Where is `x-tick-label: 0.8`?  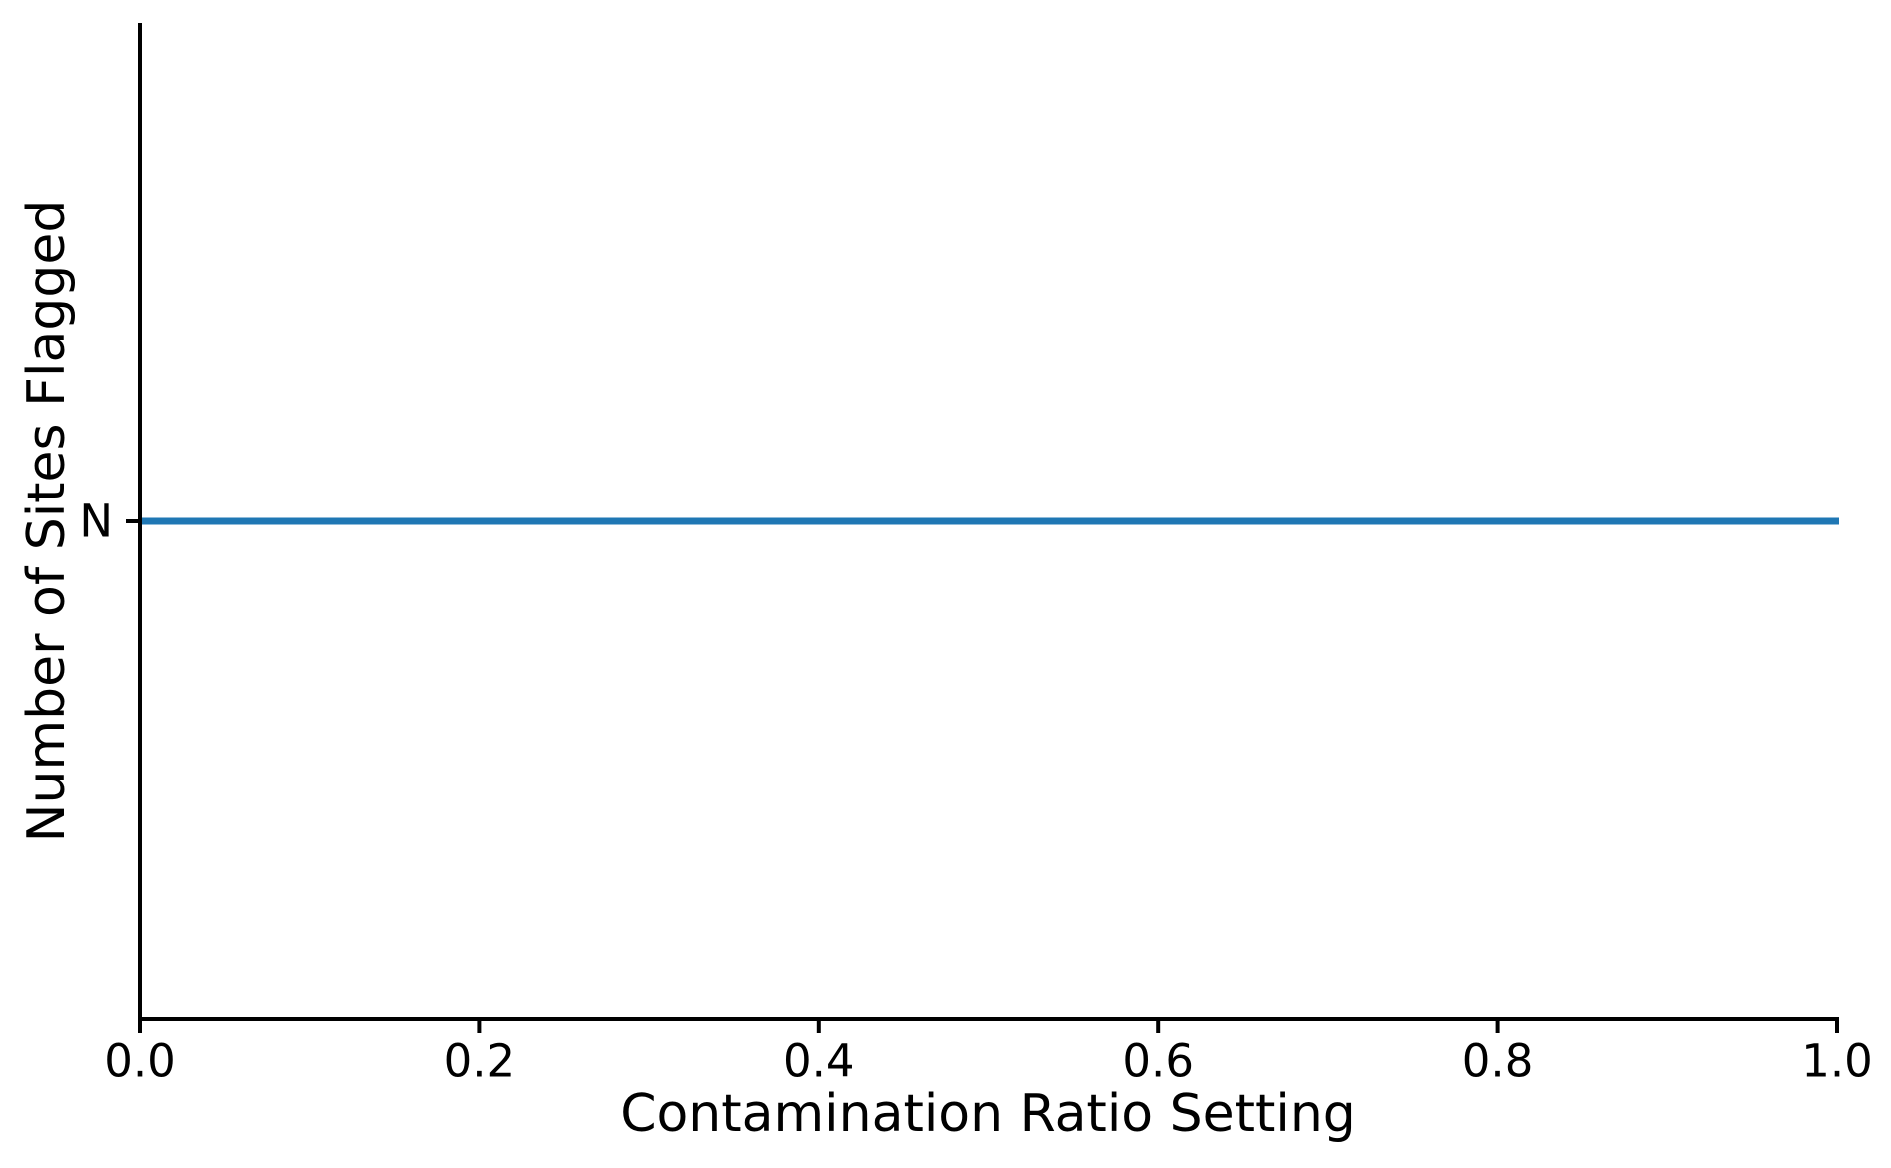 x-tick-label: 0.8 is located at coordinates (1498, 1061).